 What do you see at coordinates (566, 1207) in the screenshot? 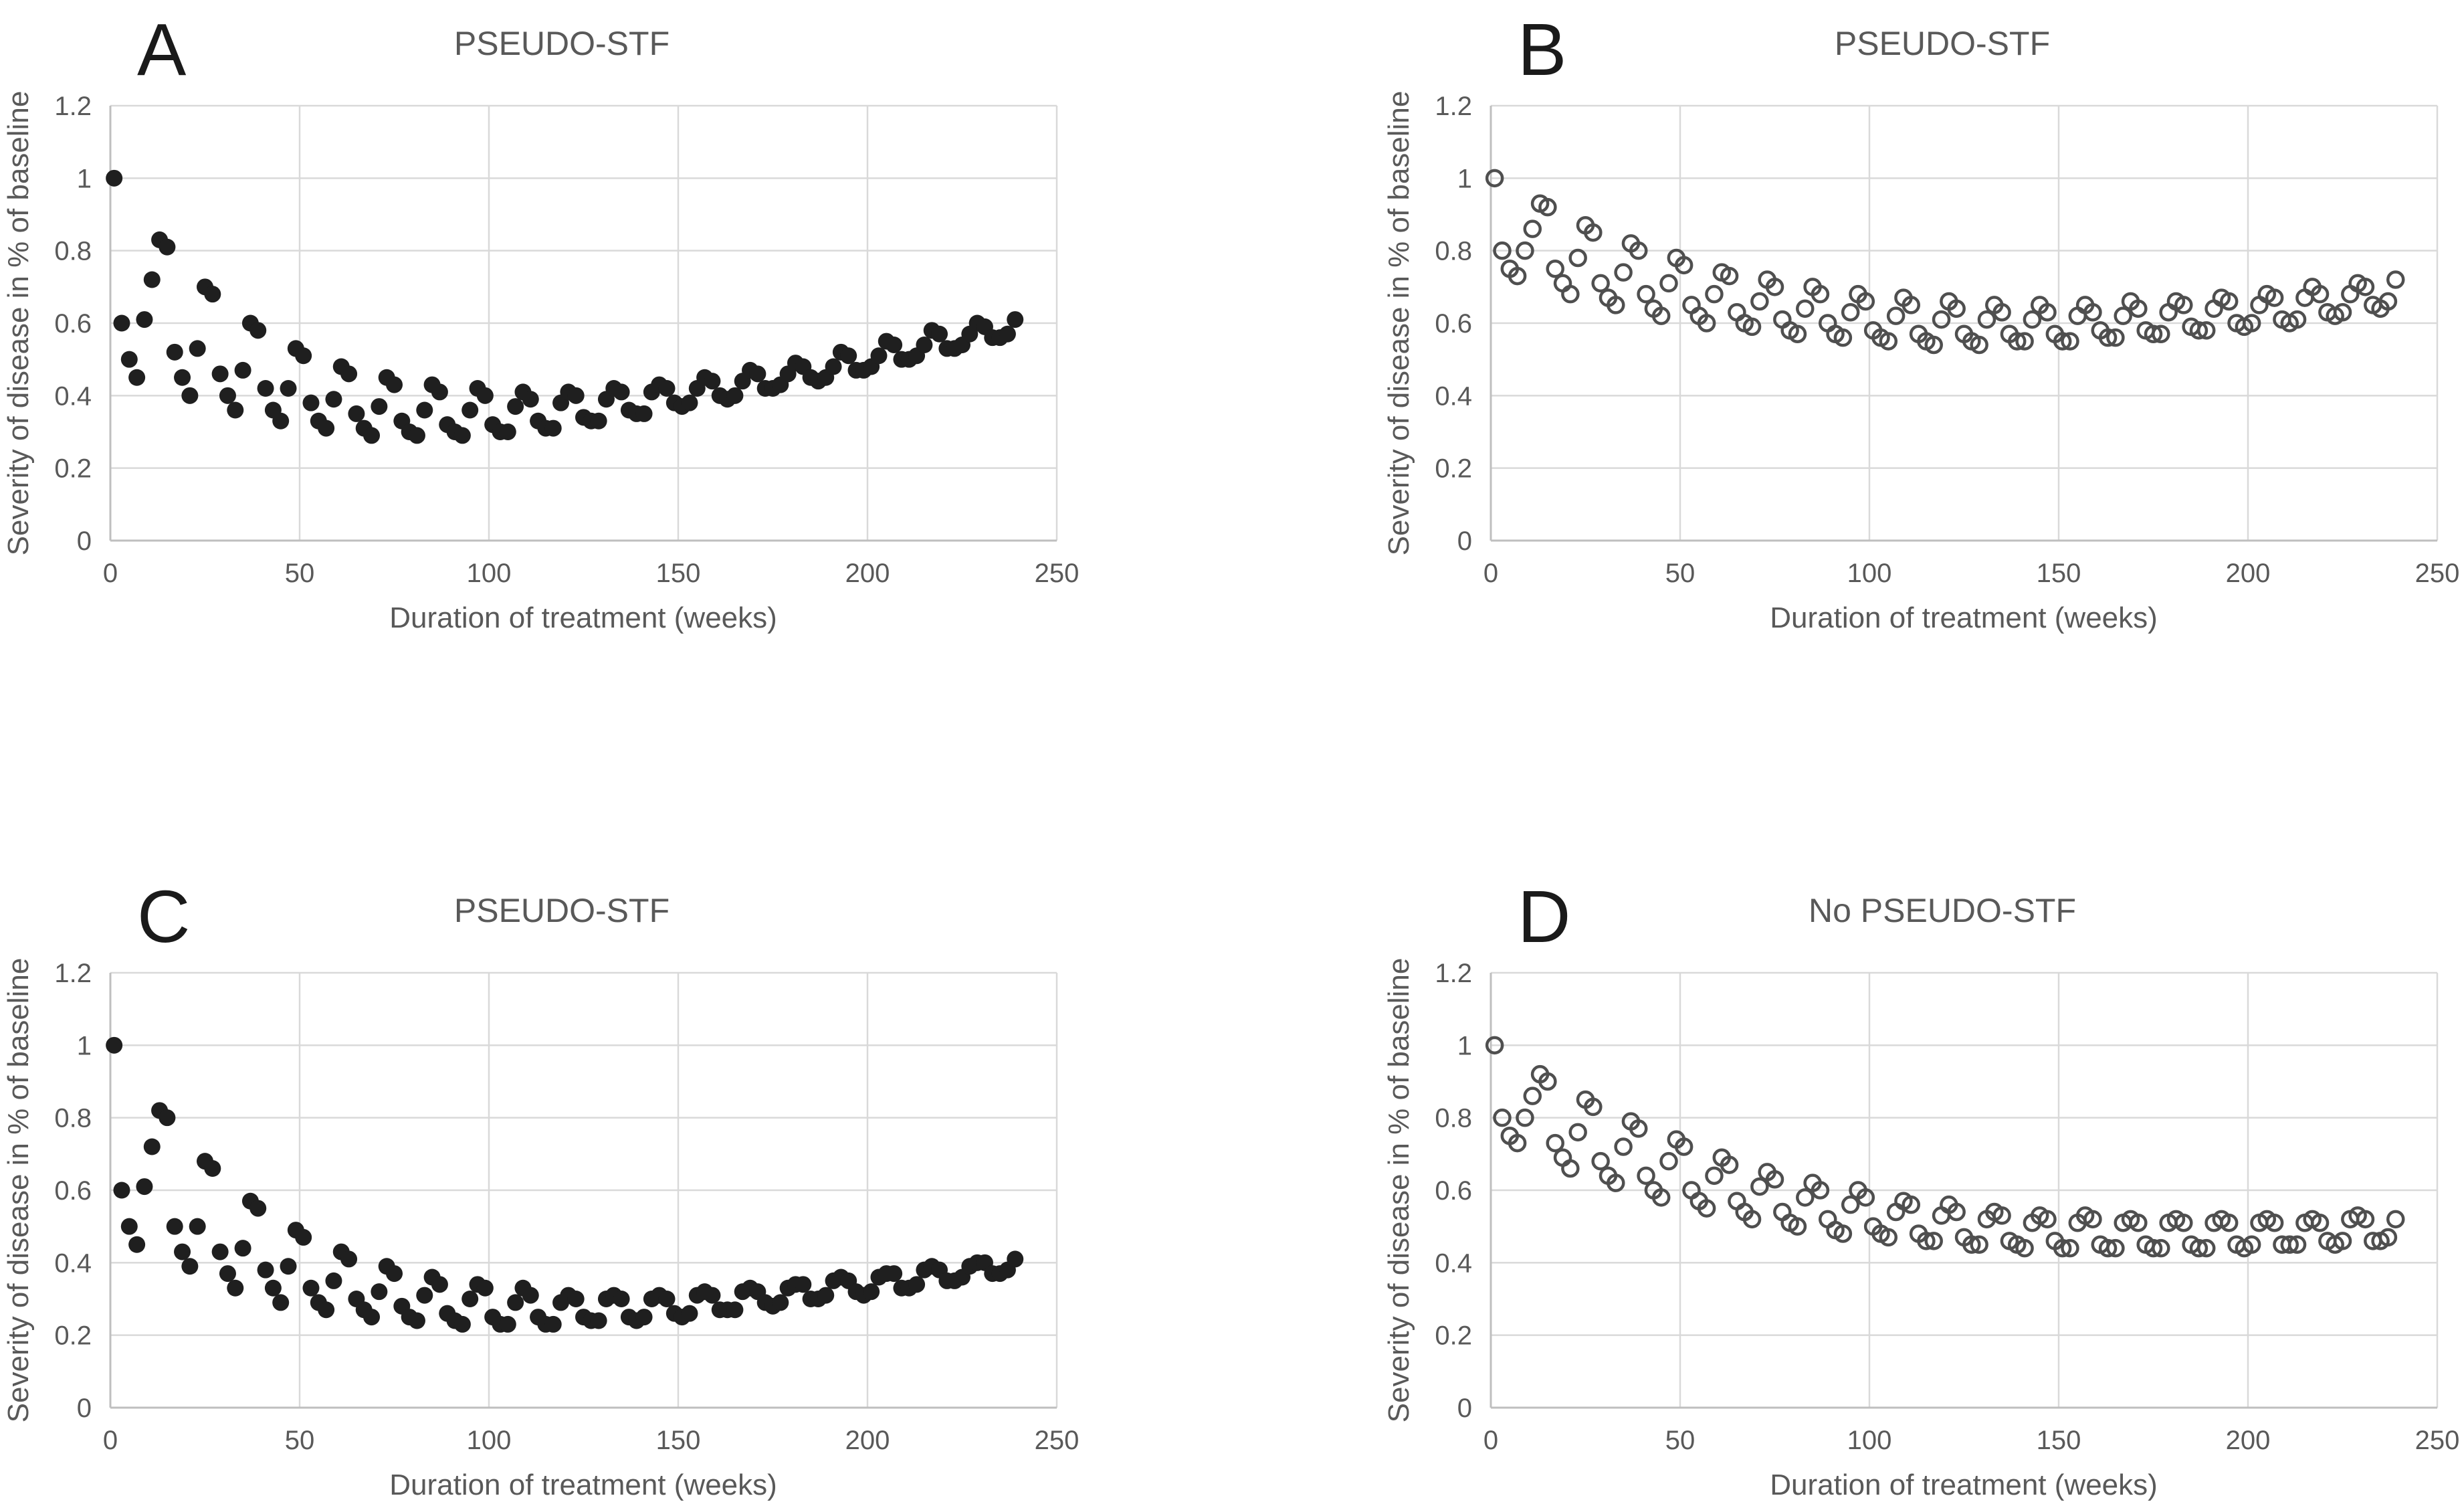
I see `plot-area: 0 0.2 0.4 0.6 0.8 1 1.2 0 50 100 150 200 250` at bounding box center [566, 1207].